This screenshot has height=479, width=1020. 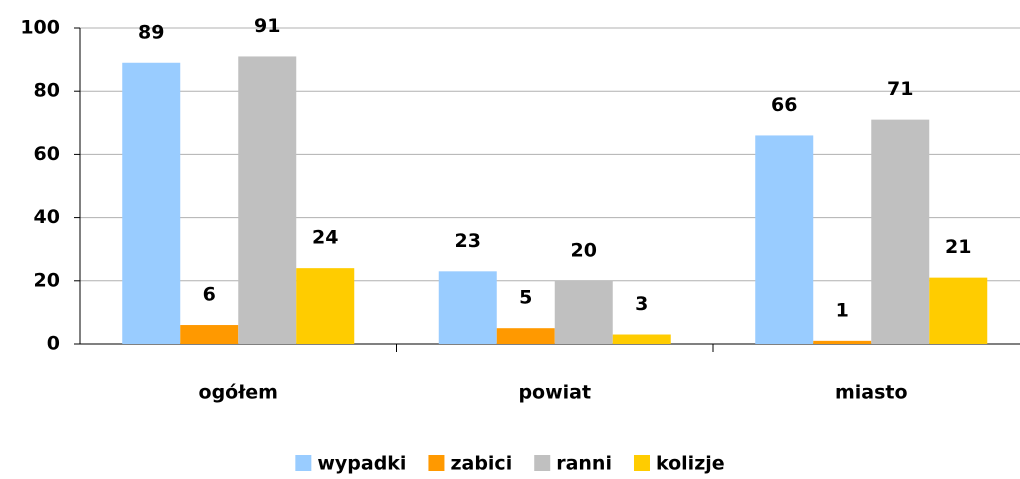 I want to click on legend-label: zabici, so click(x=481, y=464).